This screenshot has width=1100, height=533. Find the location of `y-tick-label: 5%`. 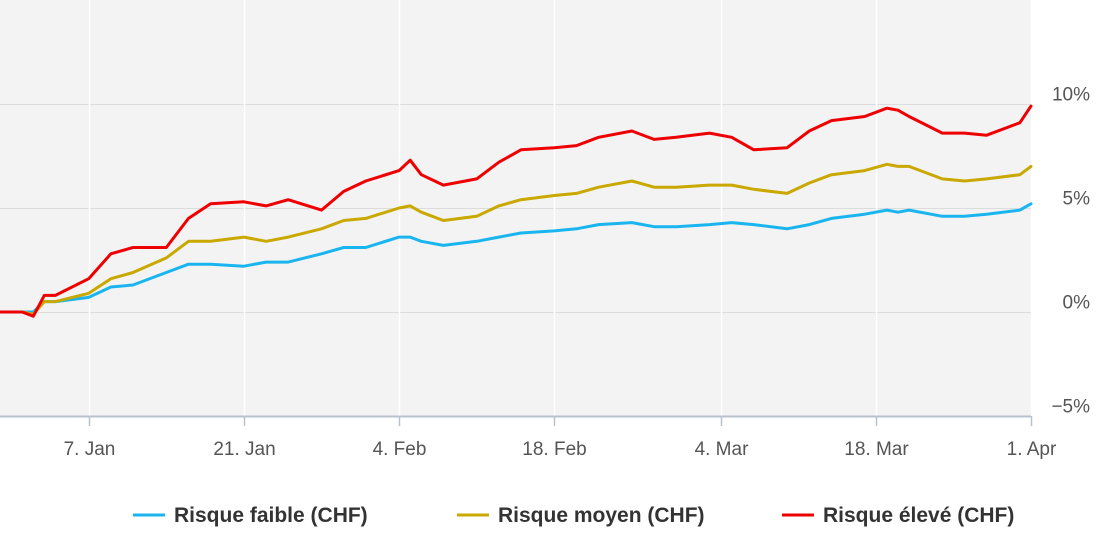

y-tick-label: 5% is located at coordinates (1077, 199).